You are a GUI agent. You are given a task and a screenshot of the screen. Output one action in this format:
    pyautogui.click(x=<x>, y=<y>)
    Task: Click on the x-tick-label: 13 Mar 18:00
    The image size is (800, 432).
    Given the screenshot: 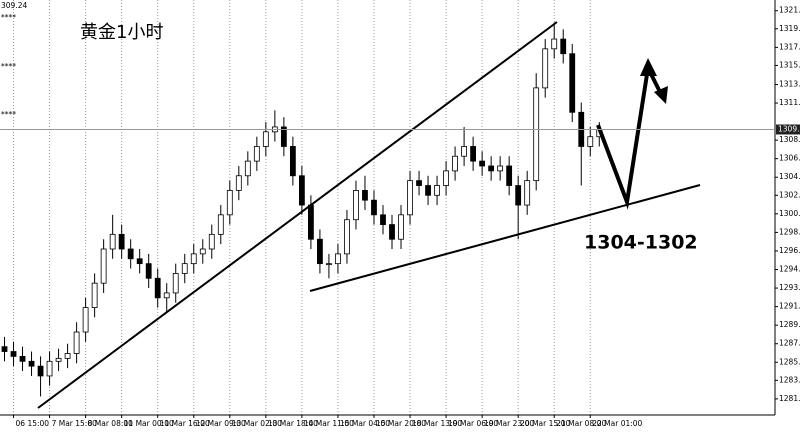 What is the action you would take?
    pyautogui.click(x=293, y=423)
    